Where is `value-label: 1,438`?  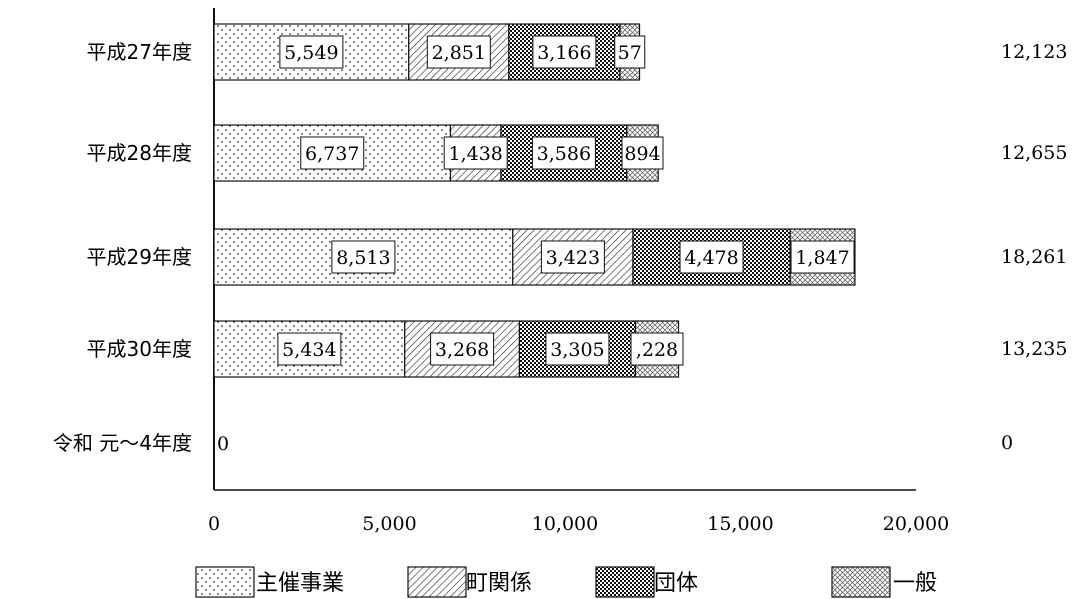
value-label: 1,438 is located at coordinates (476, 154).